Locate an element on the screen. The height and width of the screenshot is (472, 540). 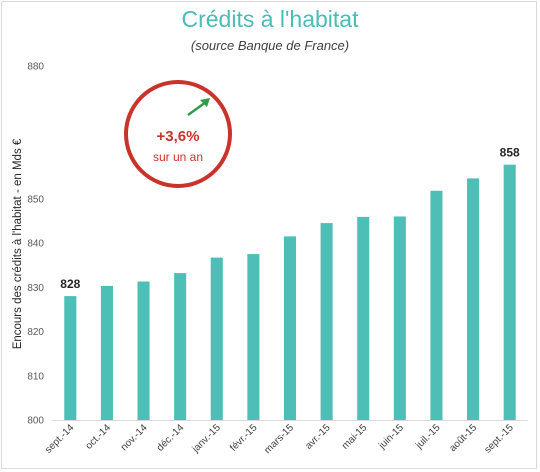
data-label: 858 is located at coordinates (510, 153).